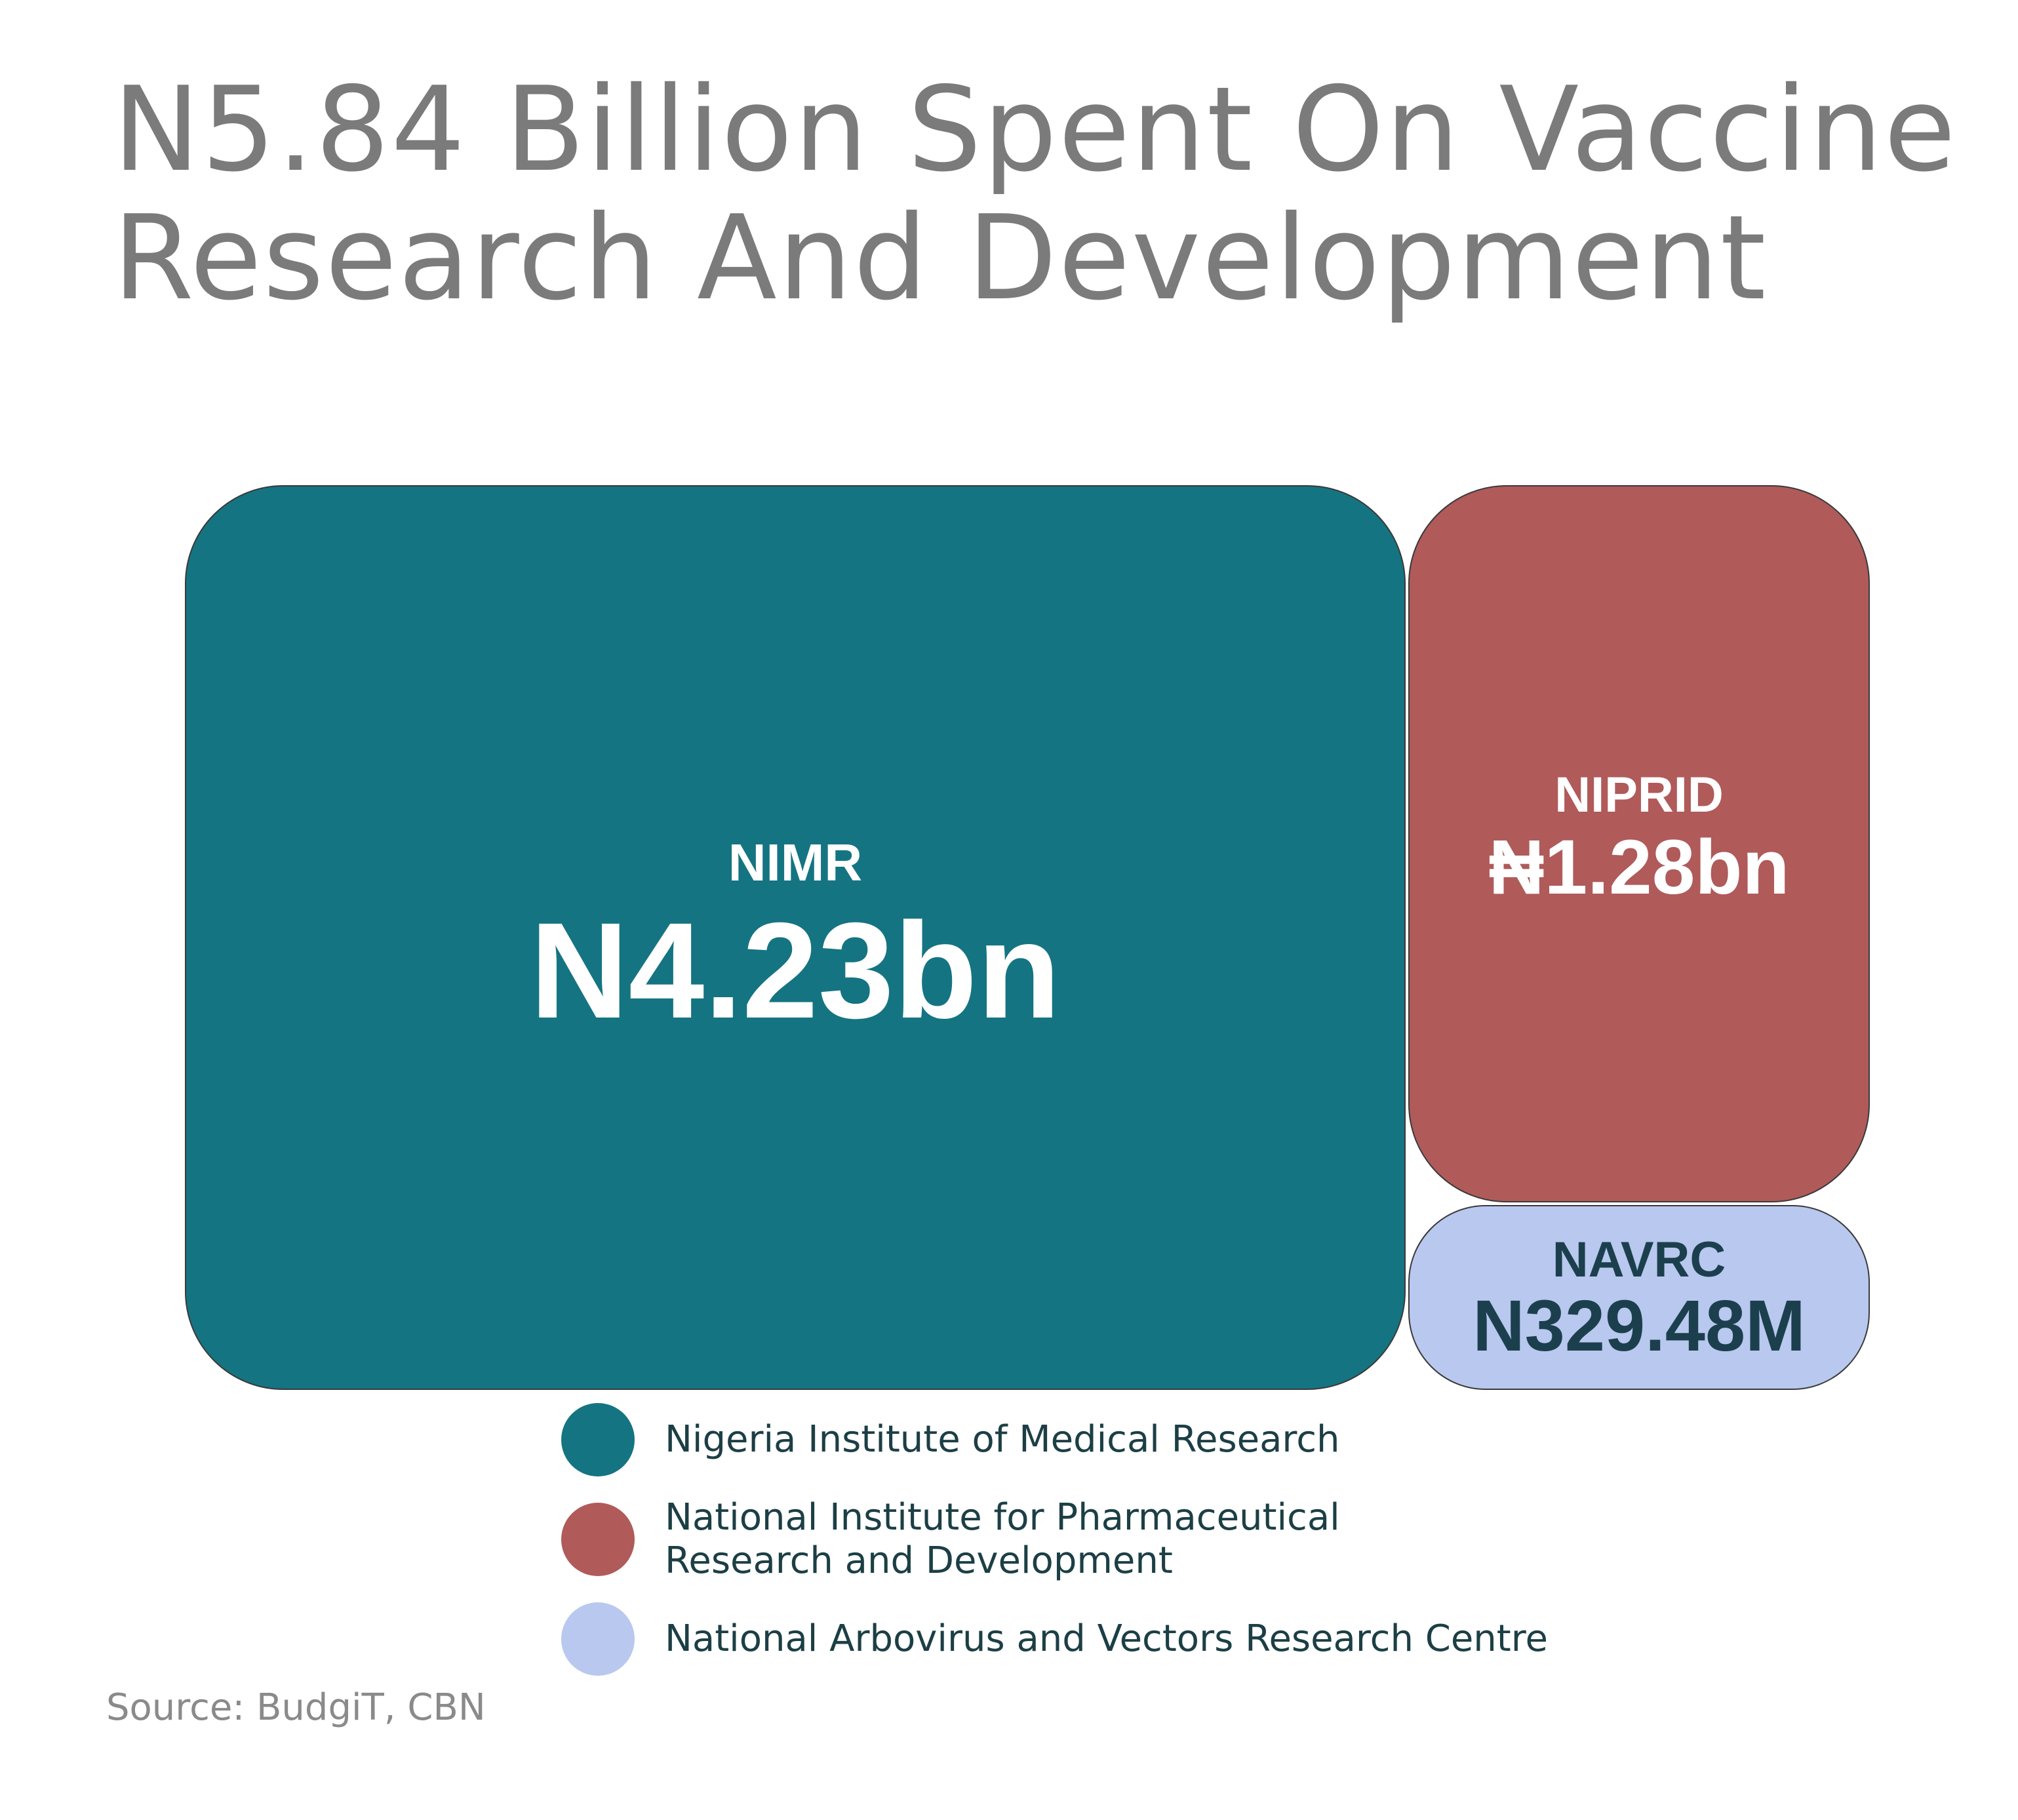 The width and height of the screenshot is (2018, 1820). What do you see at coordinates (296, 1707) in the screenshot?
I see `source-note: Source: BudgiT, CBN` at bounding box center [296, 1707].